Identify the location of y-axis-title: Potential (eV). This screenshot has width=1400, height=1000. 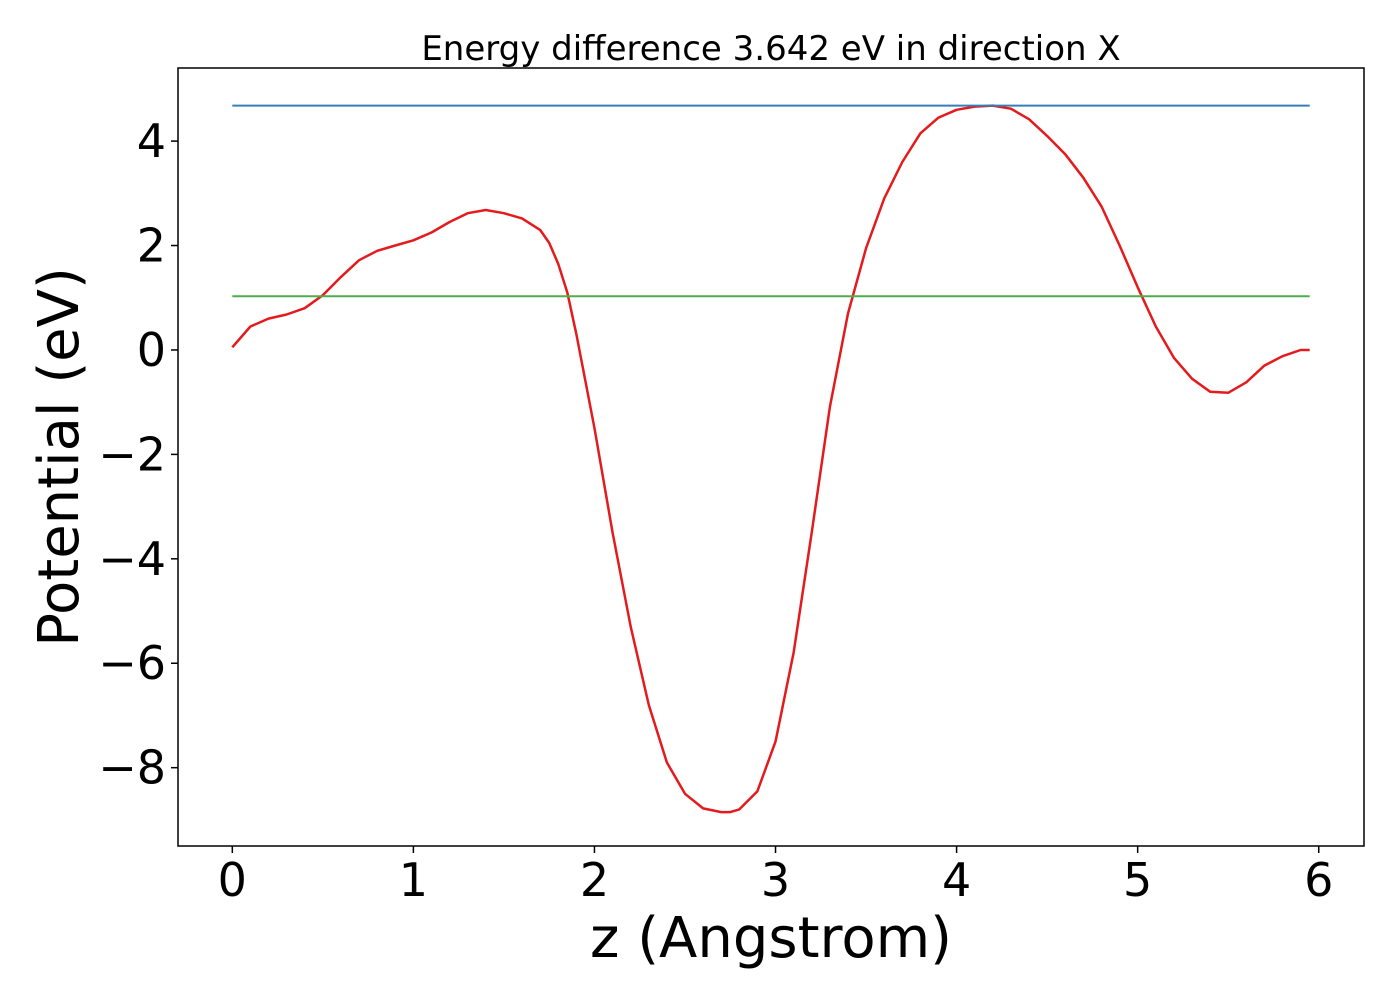
(59, 457).